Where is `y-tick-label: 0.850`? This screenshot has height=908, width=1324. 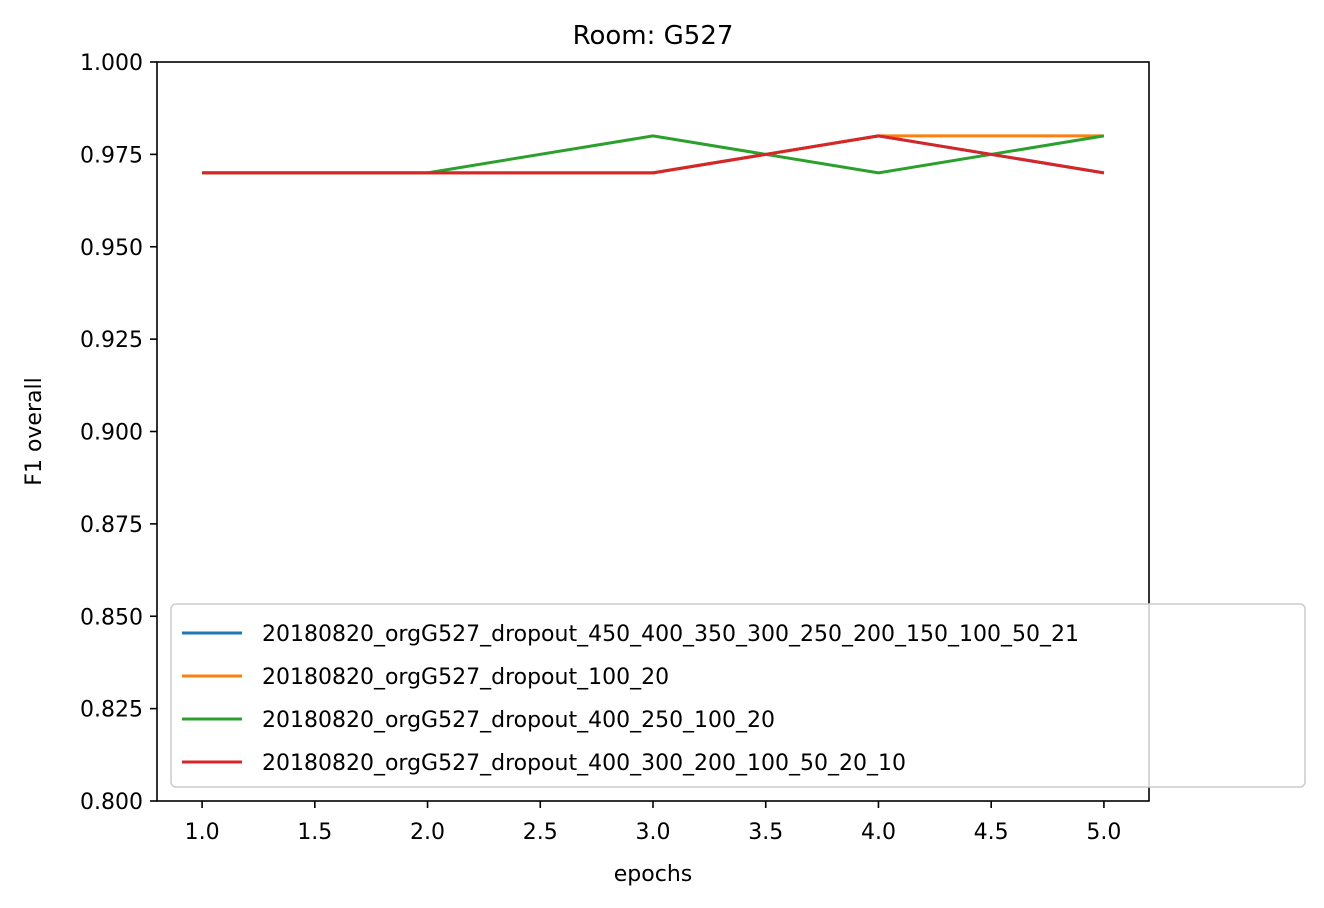 y-tick-label: 0.850 is located at coordinates (111, 617).